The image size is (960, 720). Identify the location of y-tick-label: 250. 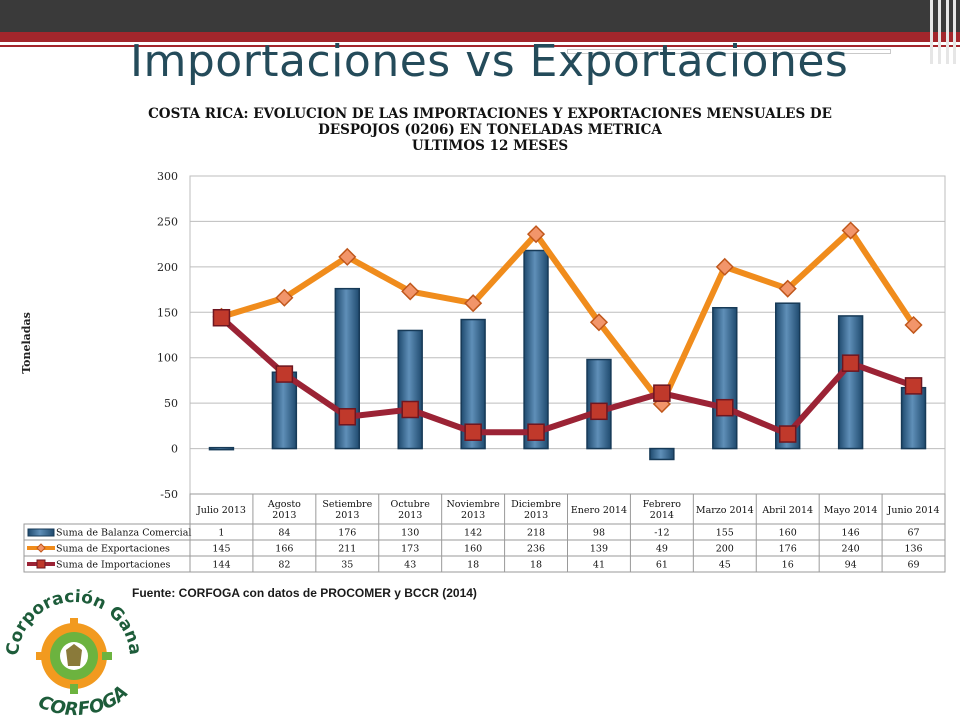
(167, 221).